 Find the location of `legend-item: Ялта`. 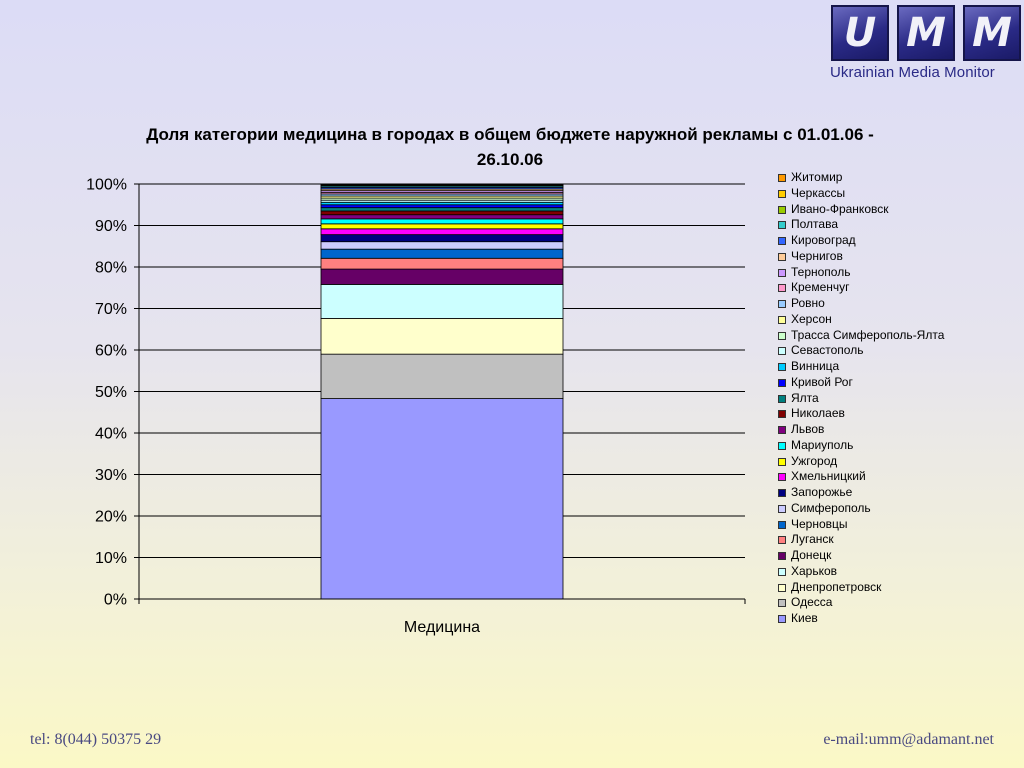

legend-item: Ялта is located at coordinates (898, 399).